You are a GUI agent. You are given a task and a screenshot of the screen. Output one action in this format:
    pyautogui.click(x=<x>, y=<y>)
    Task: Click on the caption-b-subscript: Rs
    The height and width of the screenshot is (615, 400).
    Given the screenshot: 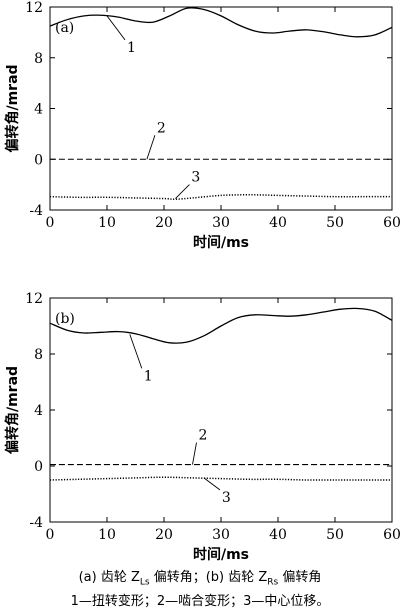 What is the action you would take?
    pyautogui.click(x=273, y=582)
    